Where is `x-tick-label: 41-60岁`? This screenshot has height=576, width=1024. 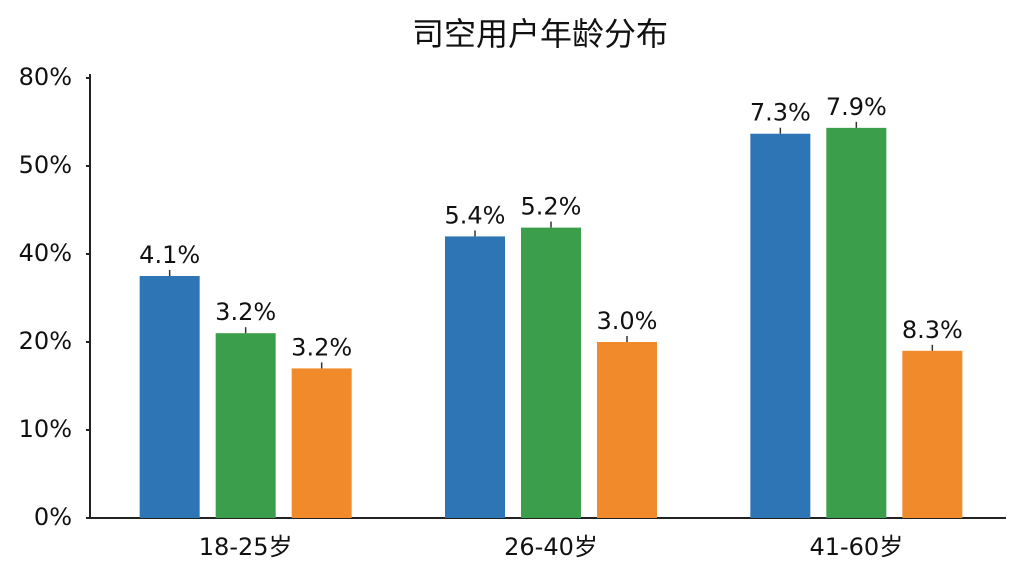
x-tick-label: 41-60岁 is located at coordinates (856, 547).